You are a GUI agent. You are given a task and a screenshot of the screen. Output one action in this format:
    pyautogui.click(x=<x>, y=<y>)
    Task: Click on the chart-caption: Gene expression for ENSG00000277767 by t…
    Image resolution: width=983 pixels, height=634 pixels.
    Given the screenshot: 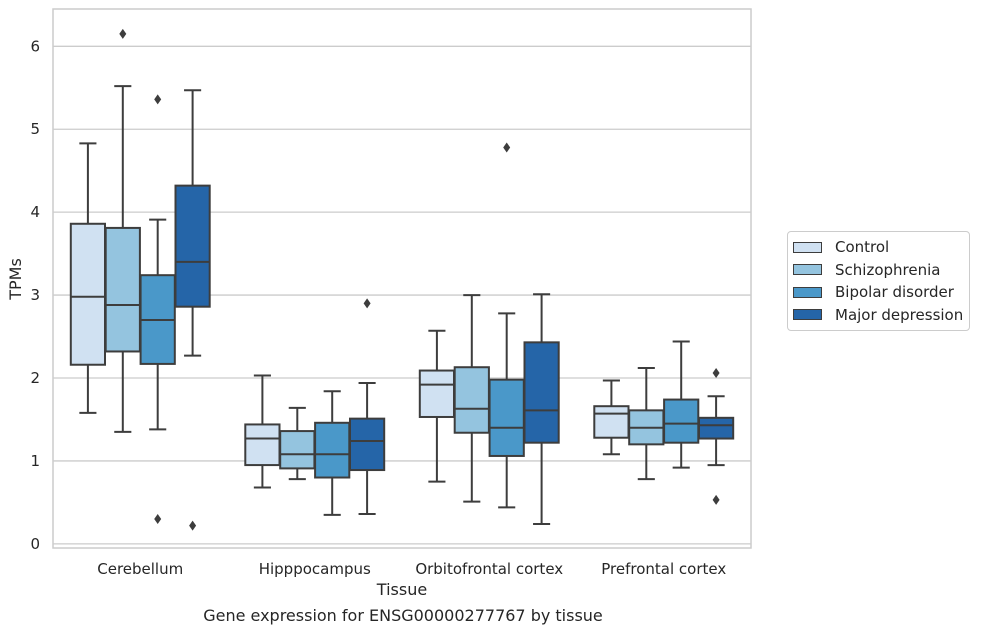 What is the action you would take?
    pyautogui.click(x=403, y=615)
    